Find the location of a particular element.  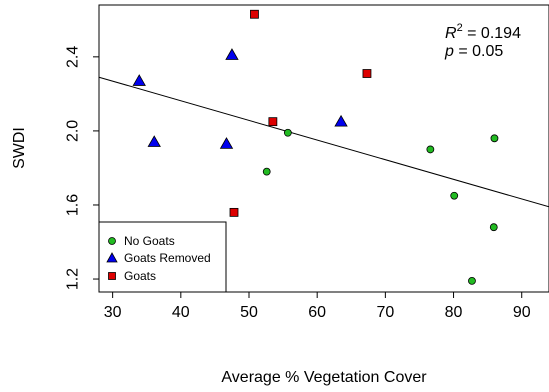

y-tick-label-1.6: 1.6 is located at coordinates (73, 205).